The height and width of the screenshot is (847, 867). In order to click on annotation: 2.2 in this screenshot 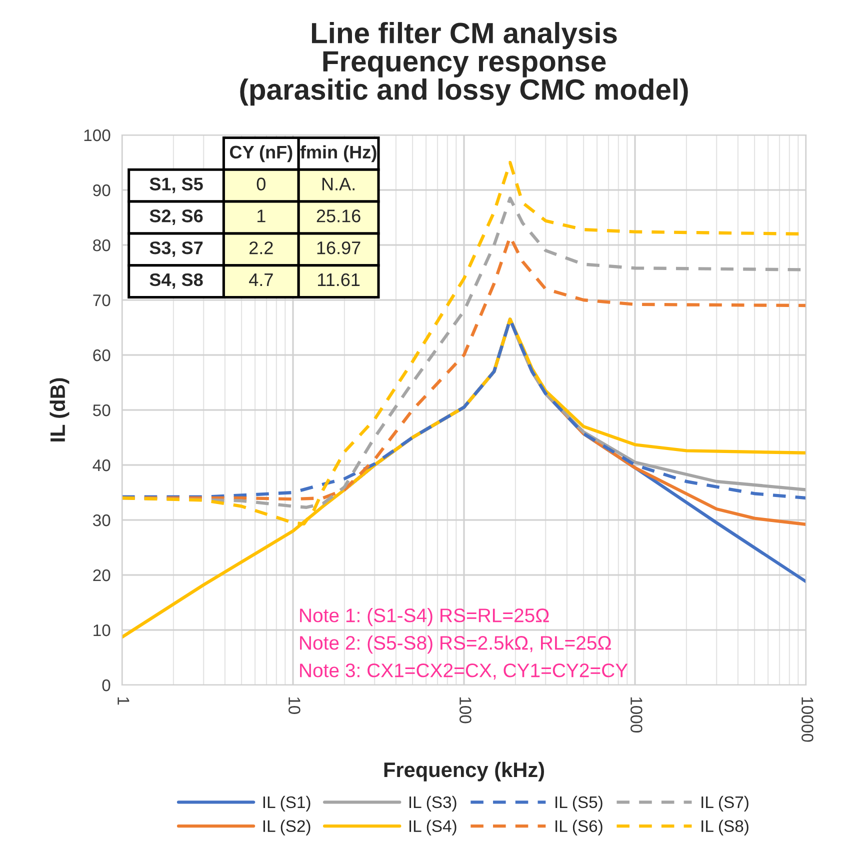, I will do `click(261, 247)`.